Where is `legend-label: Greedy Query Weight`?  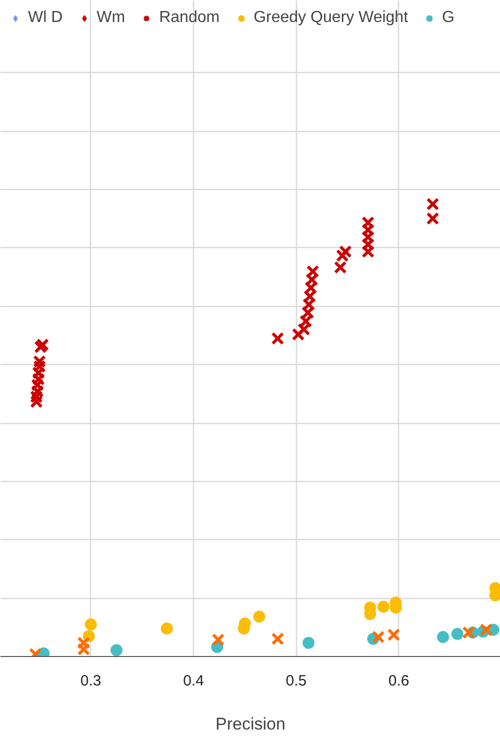
legend-label: Greedy Query Weight is located at coordinates (331, 18).